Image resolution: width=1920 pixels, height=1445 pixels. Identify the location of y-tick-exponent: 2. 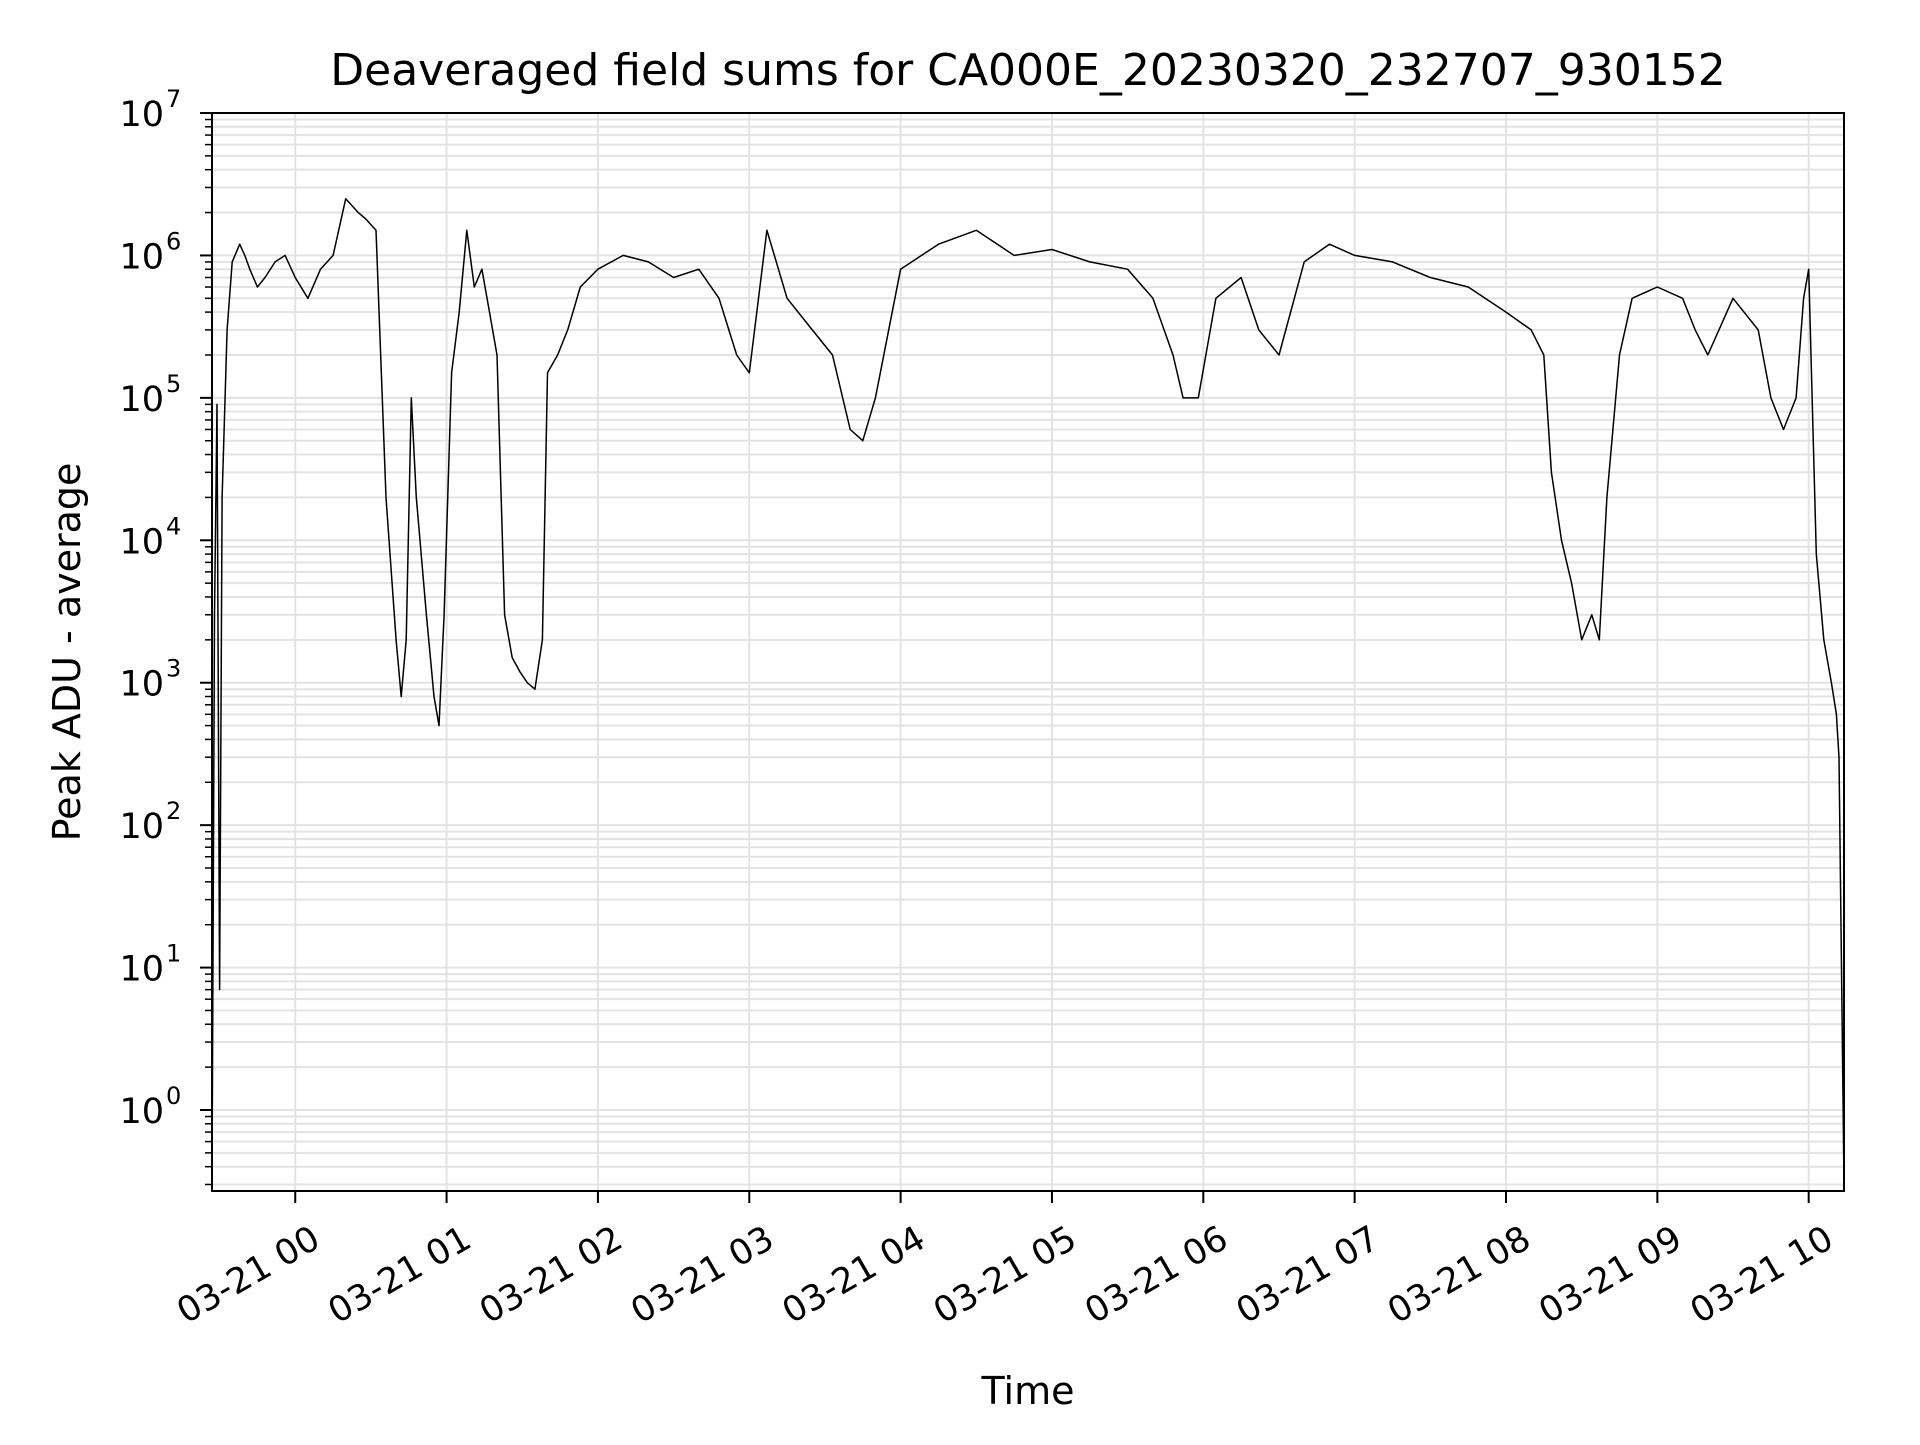
(173, 811).